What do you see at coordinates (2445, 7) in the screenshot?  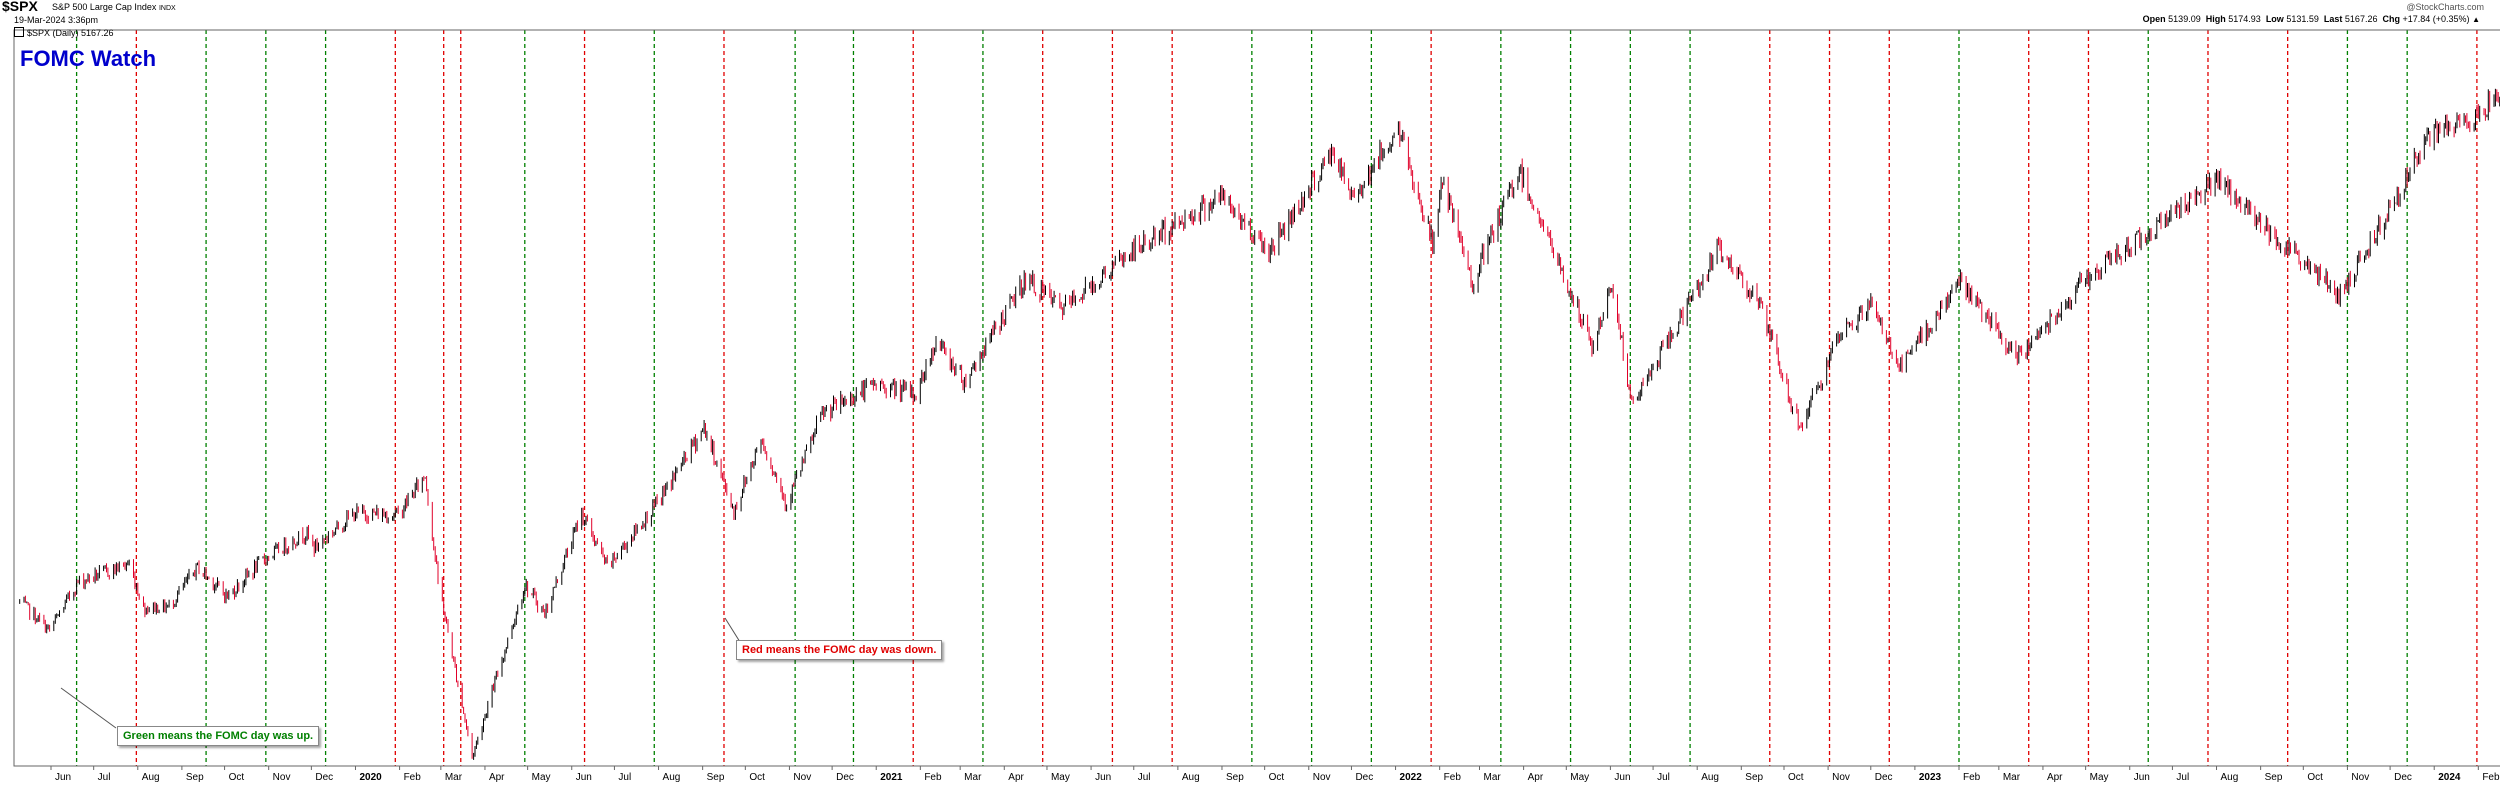 I see `watermark: @StockCharts.com` at bounding box center [2445, 7].